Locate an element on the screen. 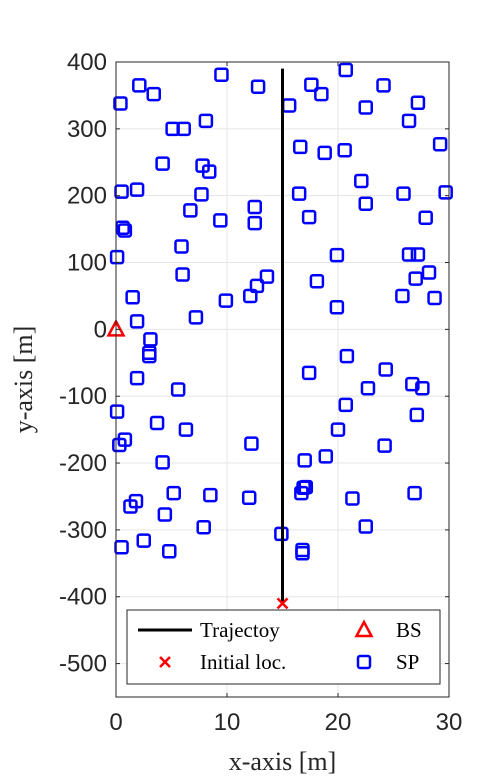  legend: Trajectoy Initial loc. BS SP is located at coordinates (283, 647).